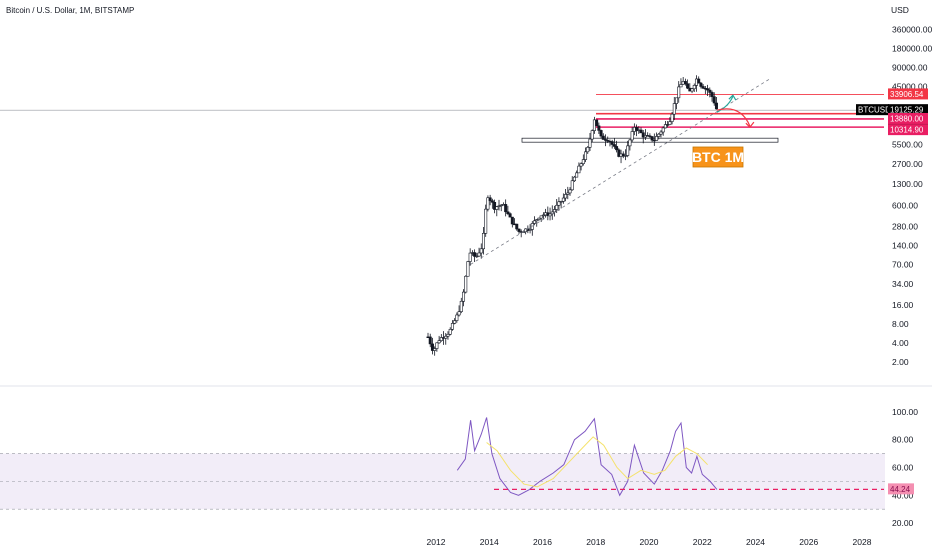 This screenshot has height=550, width=932. Describe the element at coordinates (905, 226) in the screenshot. I see `price-tick-label: 280.00` at that location.